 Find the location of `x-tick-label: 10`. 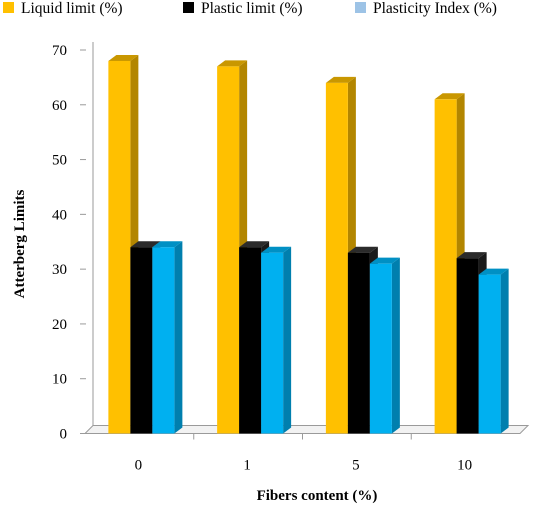

x-tick-label: 10 is located at coordinates (464, 466).